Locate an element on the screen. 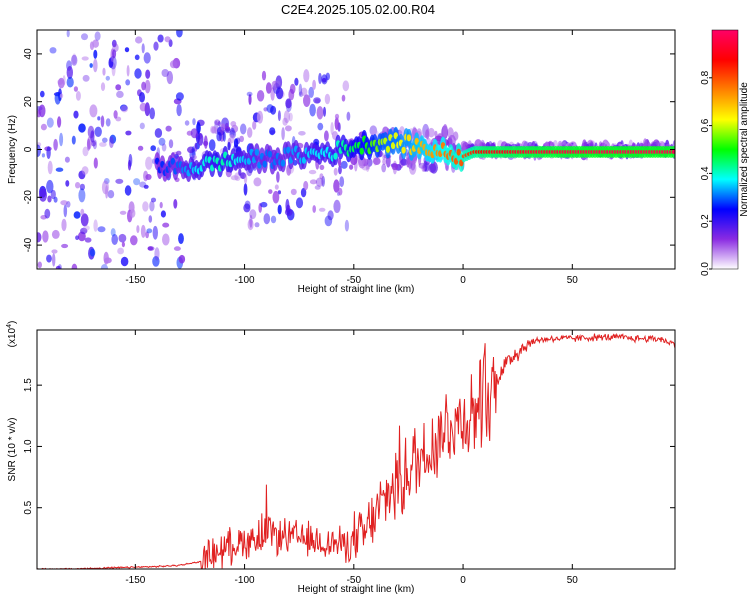 The image size is (750, 600). colorbar-gradient is located at coordinates (725, 149).